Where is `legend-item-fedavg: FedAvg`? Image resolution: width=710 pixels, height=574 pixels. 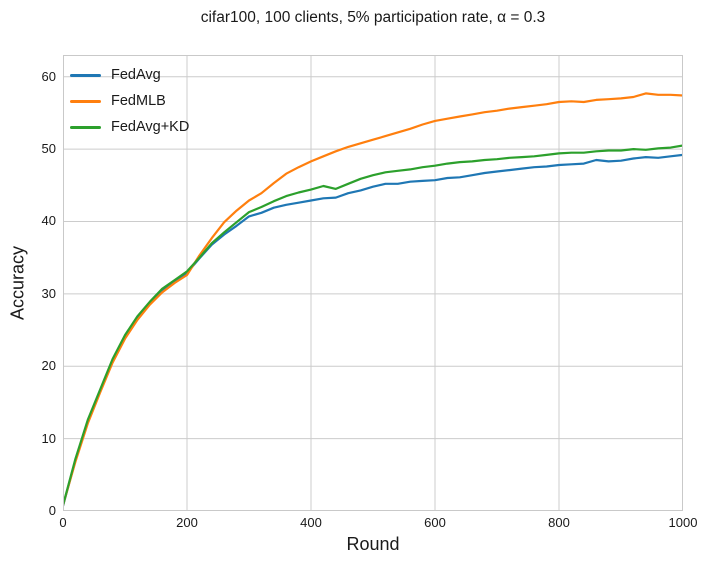 legend-item-fedavg: FedAvg is located at coordinates (129, 75).